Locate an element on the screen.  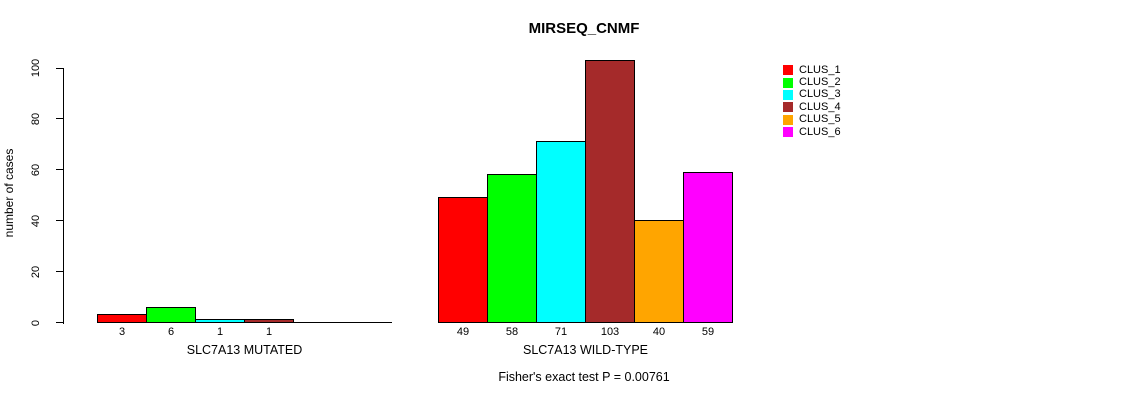
legend-label: CLUS_4 is located at coordinates (820, 106).